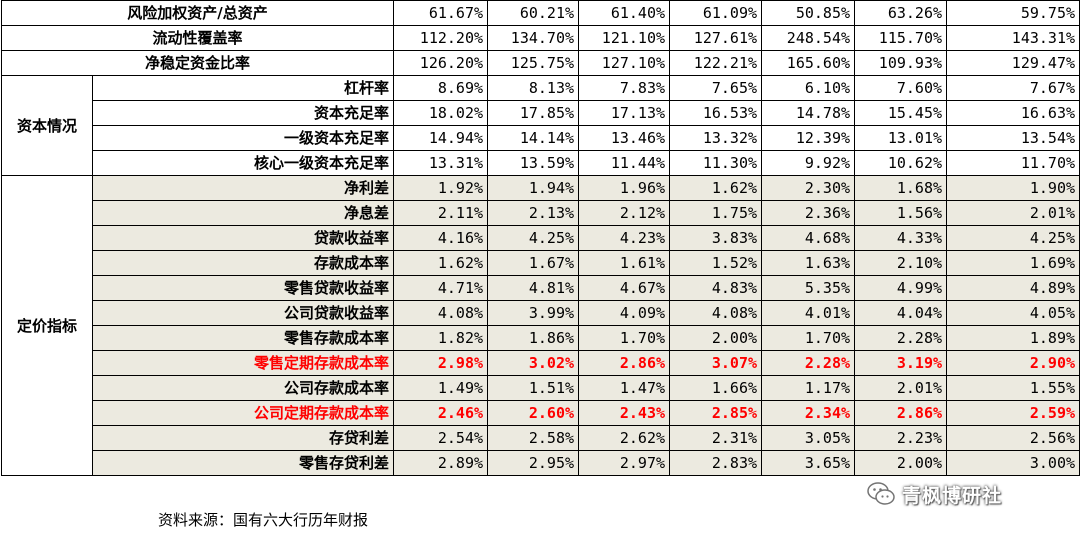 This screenshot has width=1080, height=543. What do you see at coordinates (197, 13) in the screenshot?
I see `row-label: 风险加权资产/总资产` at bounding box center [197, 13].